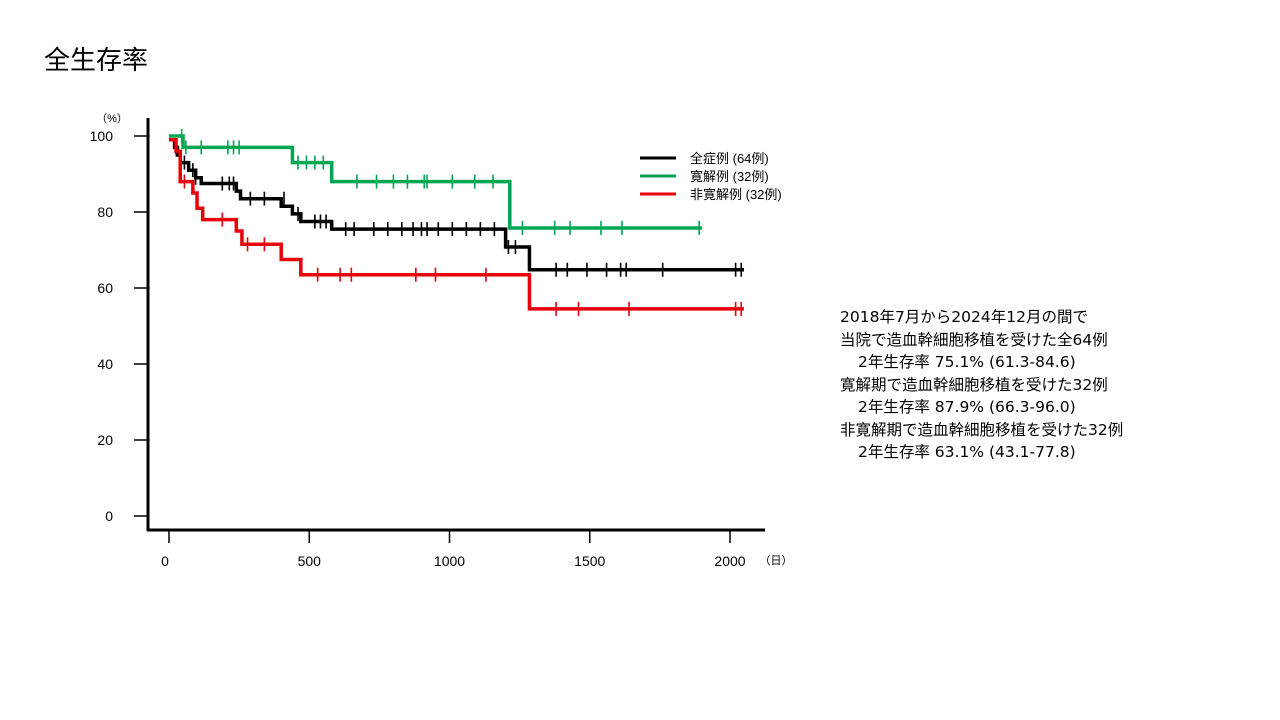 Image resolution: width=1280 pixels, height=720 pixels. I want to click on stats-line: 2年生存率 87.9% (66.3-96.0), so click(967, 407).